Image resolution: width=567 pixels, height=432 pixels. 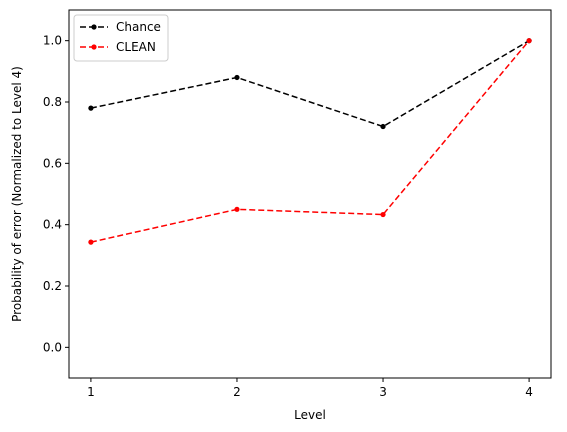 What do you see at coordinates (529, 392) in the screenshot?
I see `x-tick-label: 4` at bounding box center [529, 392].